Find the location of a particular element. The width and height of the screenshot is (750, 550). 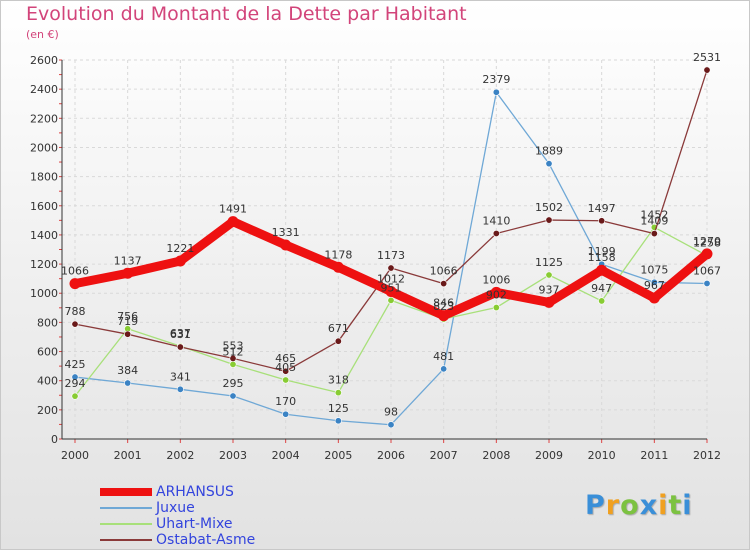

legend-item: Juxue is located at coordinates (230, 508).